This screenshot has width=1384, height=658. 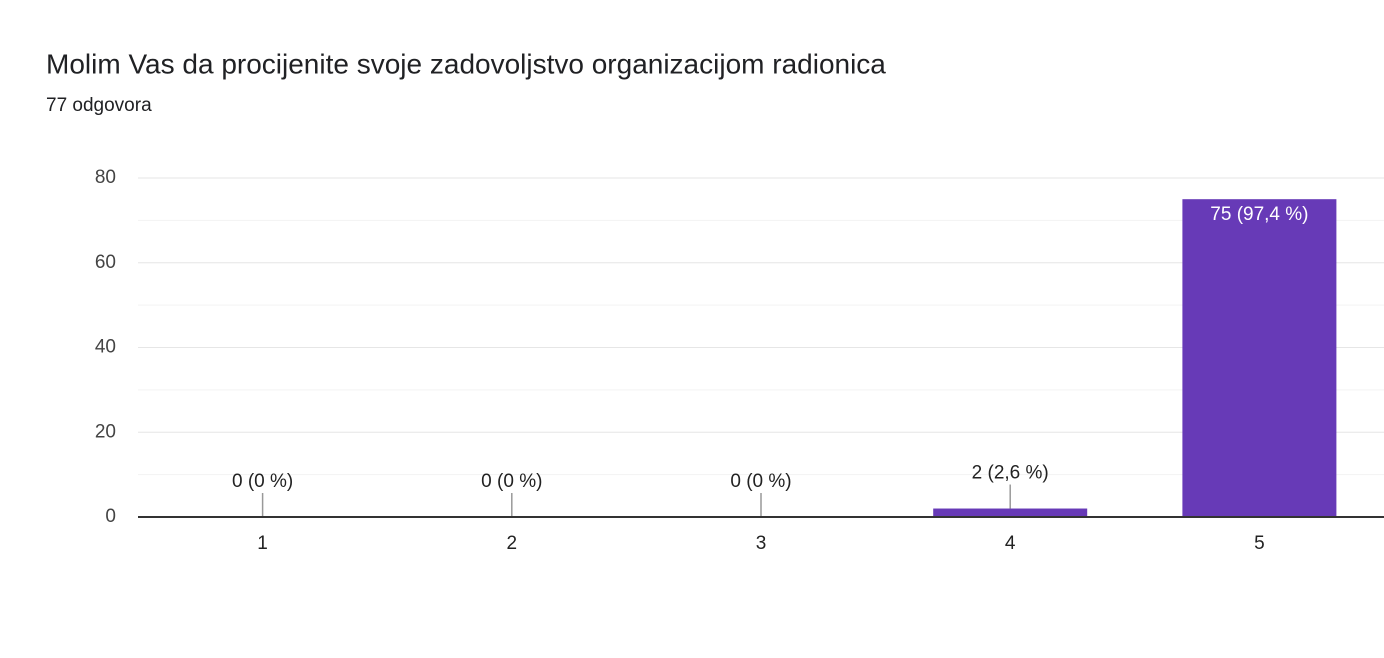 What do you see at coordinates (105, 262) in the screenshot?
I see `y-tick-label: 60` at bounding box center [105, 262].